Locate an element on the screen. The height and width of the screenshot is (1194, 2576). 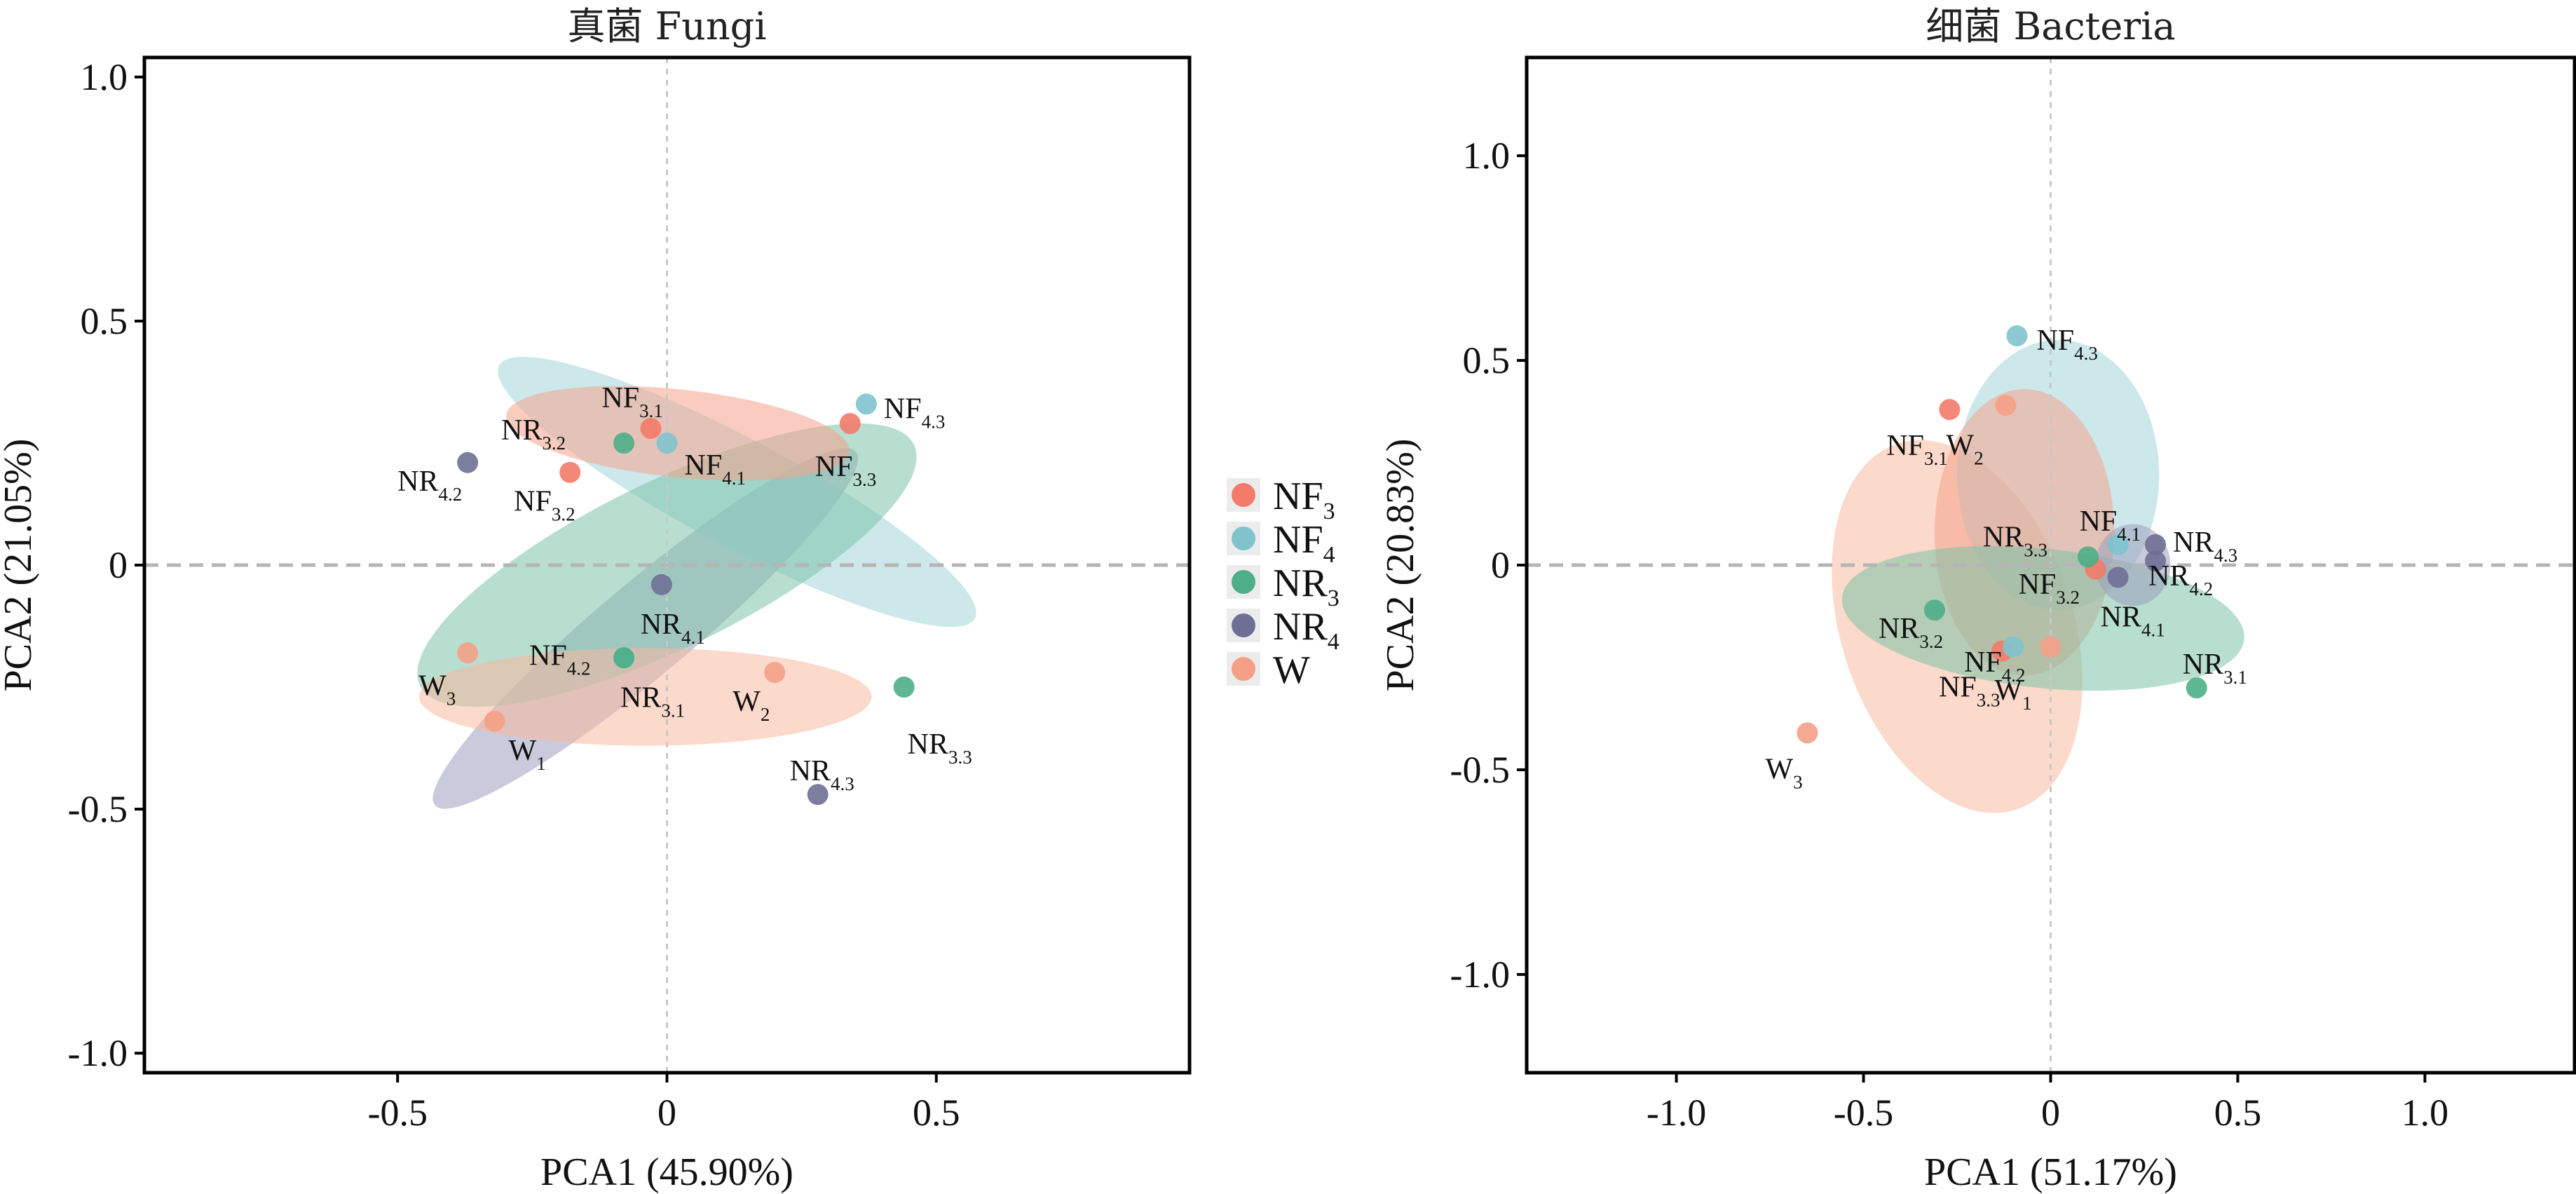
bacteria-xtick-label: -1.0 is located at coordinates (1676, 1113).